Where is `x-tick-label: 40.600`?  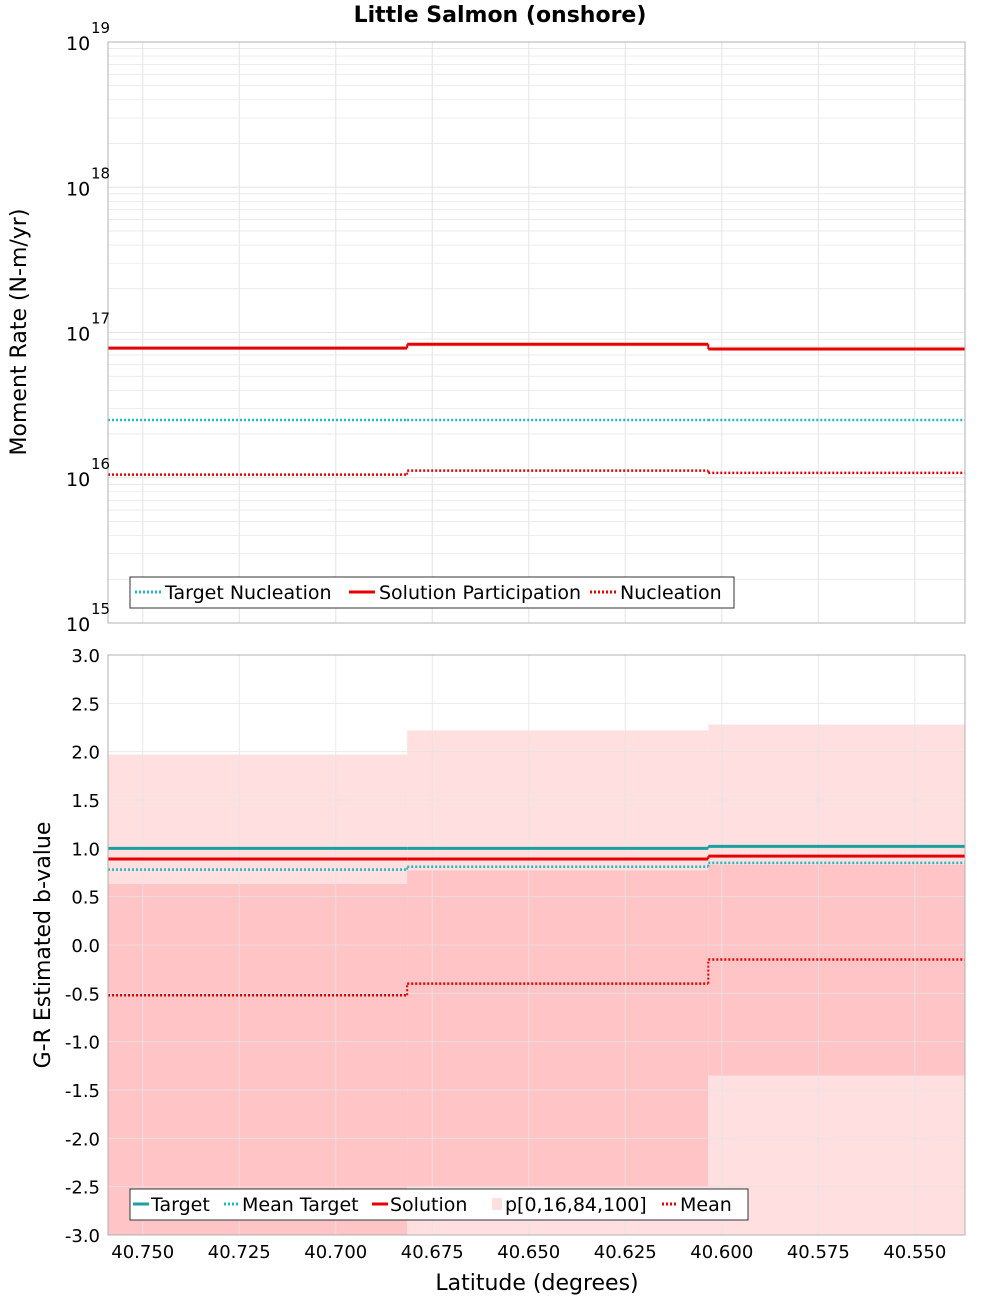
x-tick-label: 40.600 is located at coordinates (721, 1252).